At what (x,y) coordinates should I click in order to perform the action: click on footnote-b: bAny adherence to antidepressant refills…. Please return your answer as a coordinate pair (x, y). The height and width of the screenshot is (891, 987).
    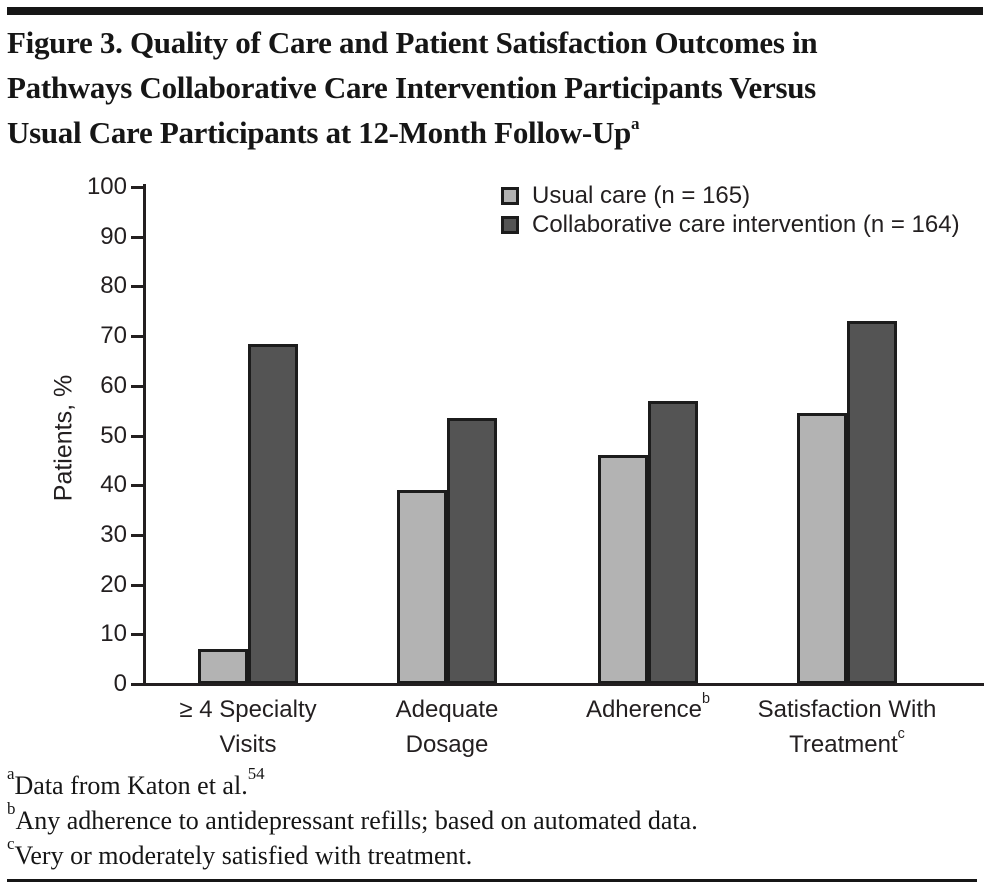
    Looking at the image, I should click on (352, 819).